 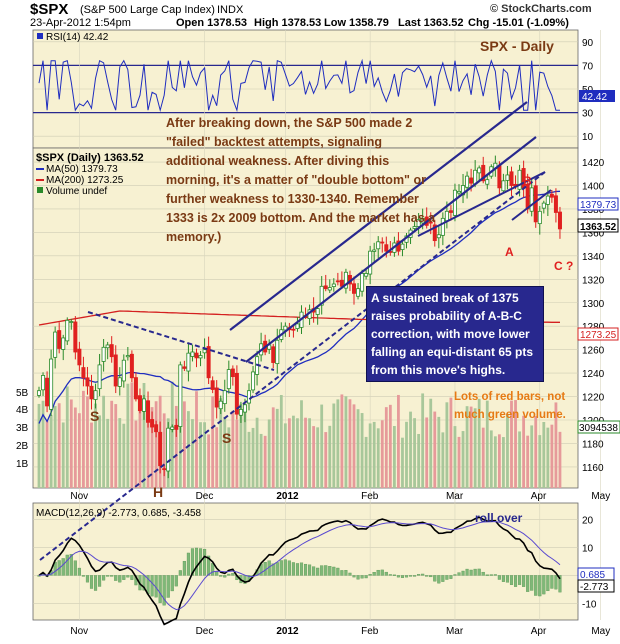 What do you see at coordinates (539, 496) in the screenshot?
I see `month-label-upper: Apr` at bounding box center [539, 496].